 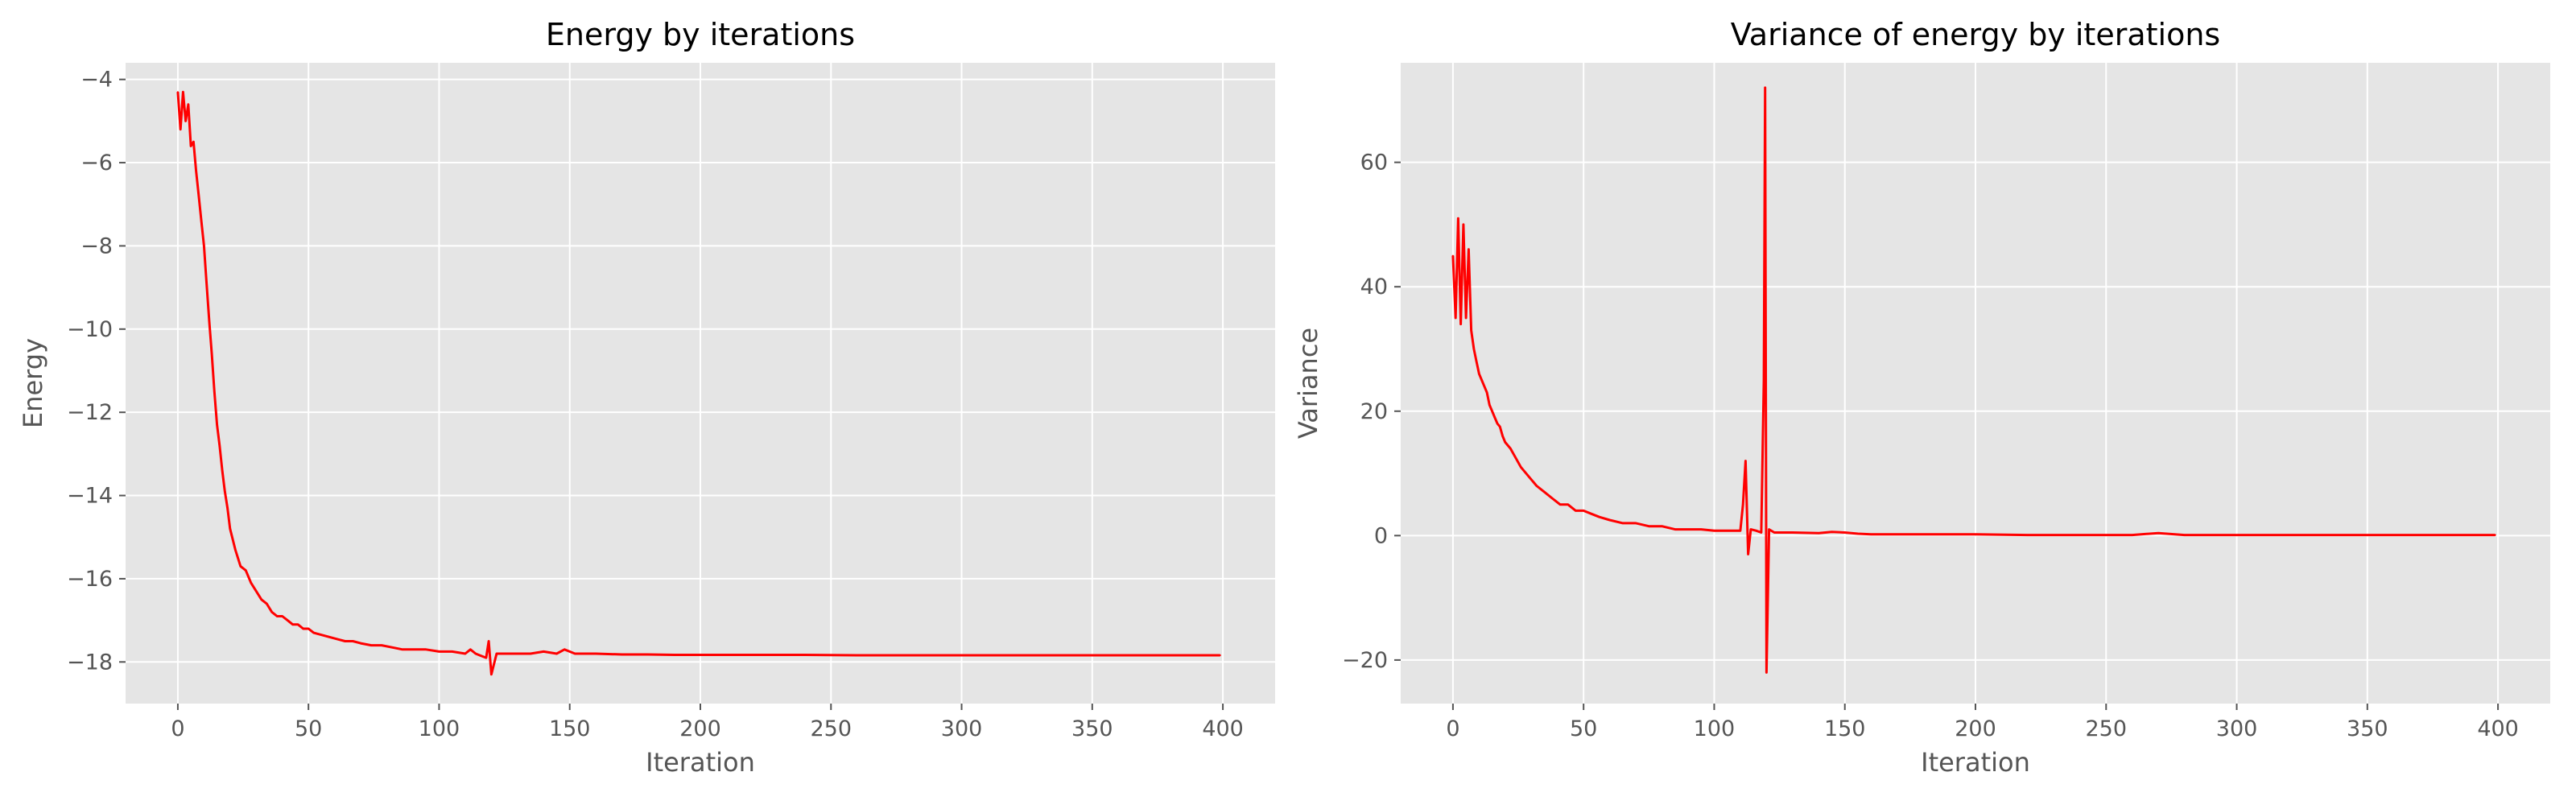 I want to click on variance-x-tick-label: 200, so click(x=1975, y=728).